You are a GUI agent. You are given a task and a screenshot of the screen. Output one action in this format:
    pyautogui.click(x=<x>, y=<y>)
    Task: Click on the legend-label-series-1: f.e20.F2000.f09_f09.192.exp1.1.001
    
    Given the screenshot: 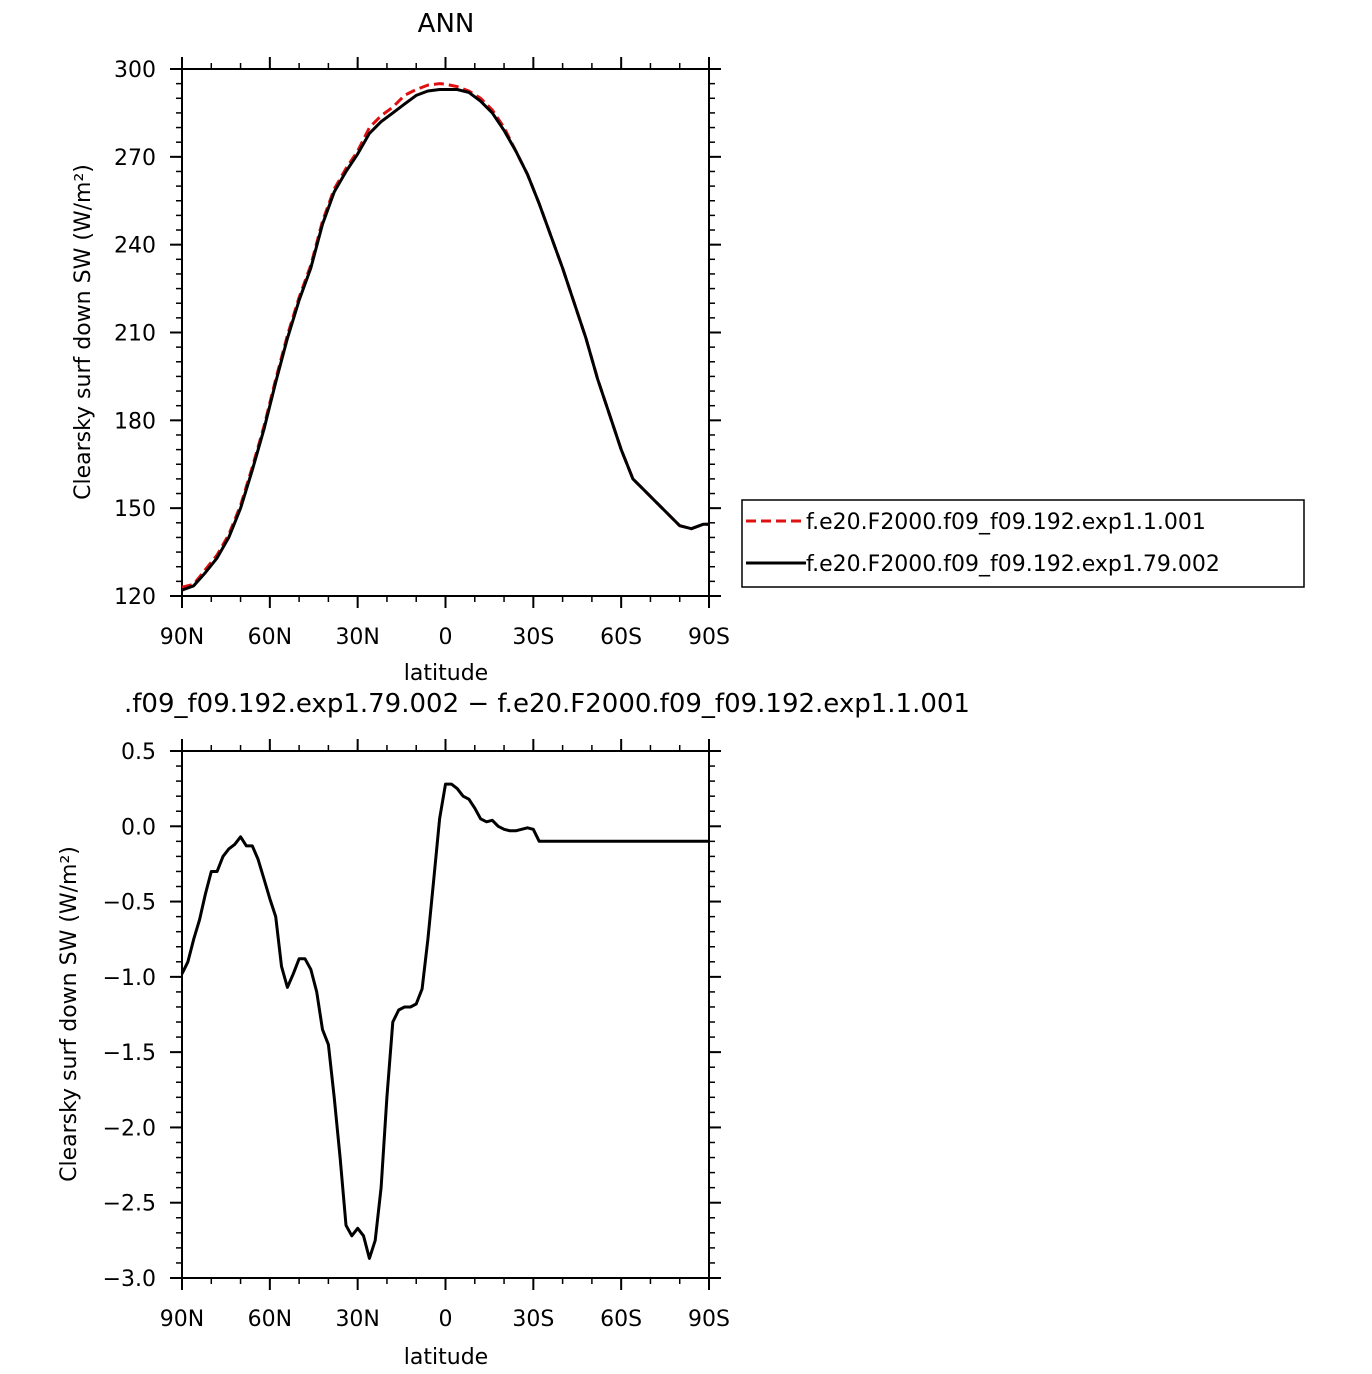 What is the action you would take?
    pyautogui.click(x=1006, y=522)
    